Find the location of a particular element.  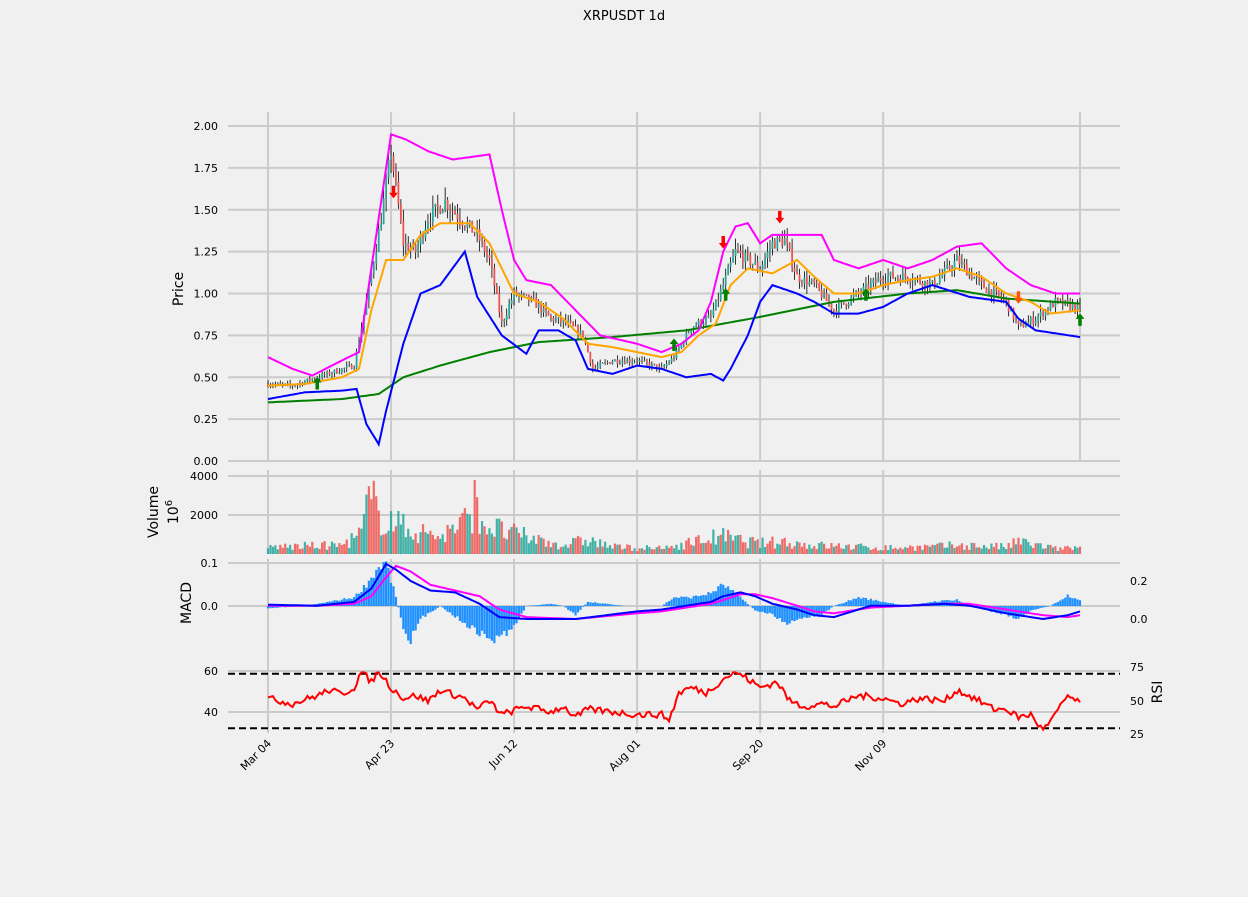

price-tick-label: 1.00 is located at coordinates (206, 294).